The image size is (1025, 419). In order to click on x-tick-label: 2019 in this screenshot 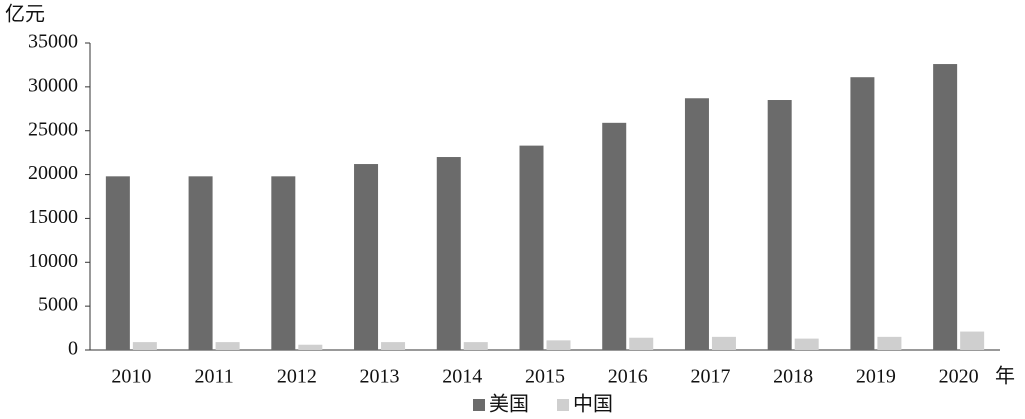, I will do `click(876, 377)`.